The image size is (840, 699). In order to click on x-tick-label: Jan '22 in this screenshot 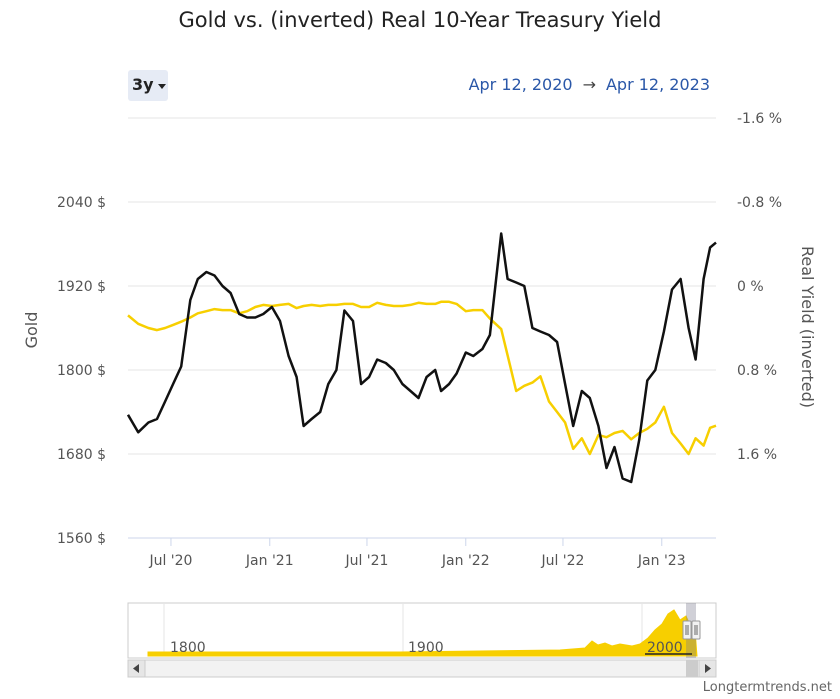, I will do `click(465, 561)`.